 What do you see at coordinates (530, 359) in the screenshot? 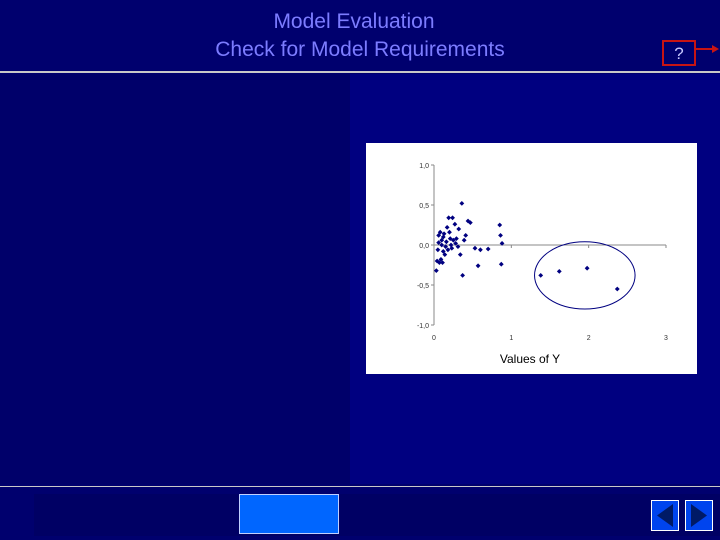
I see `x-axis-label: Values of Y` at bounding box center [530, 359].